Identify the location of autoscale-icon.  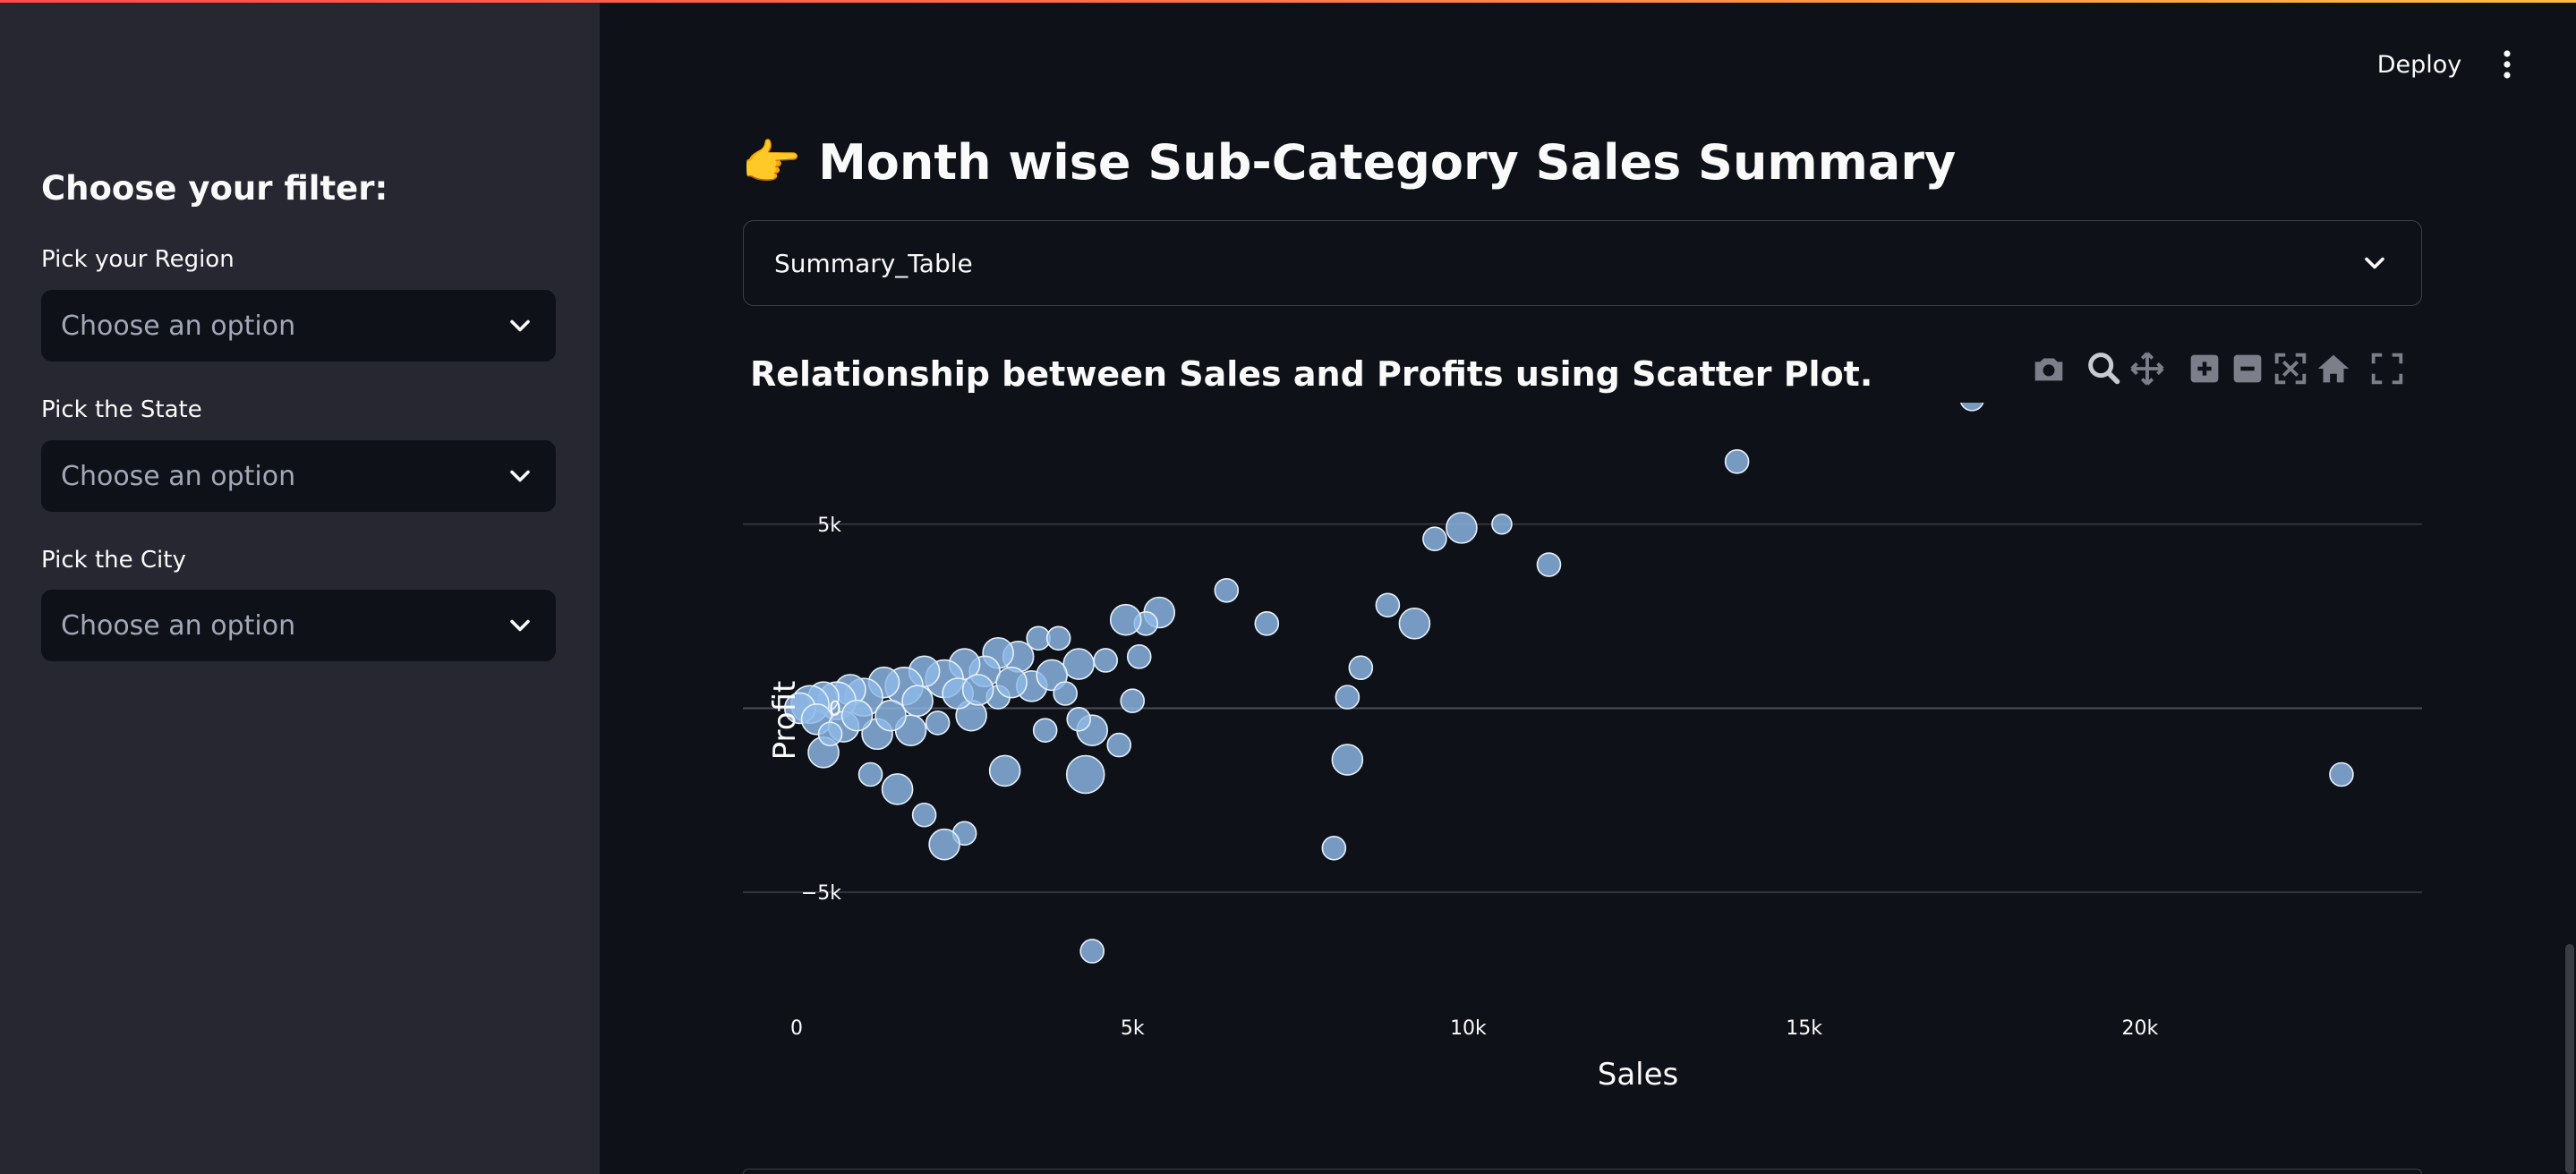
(2290, 368).